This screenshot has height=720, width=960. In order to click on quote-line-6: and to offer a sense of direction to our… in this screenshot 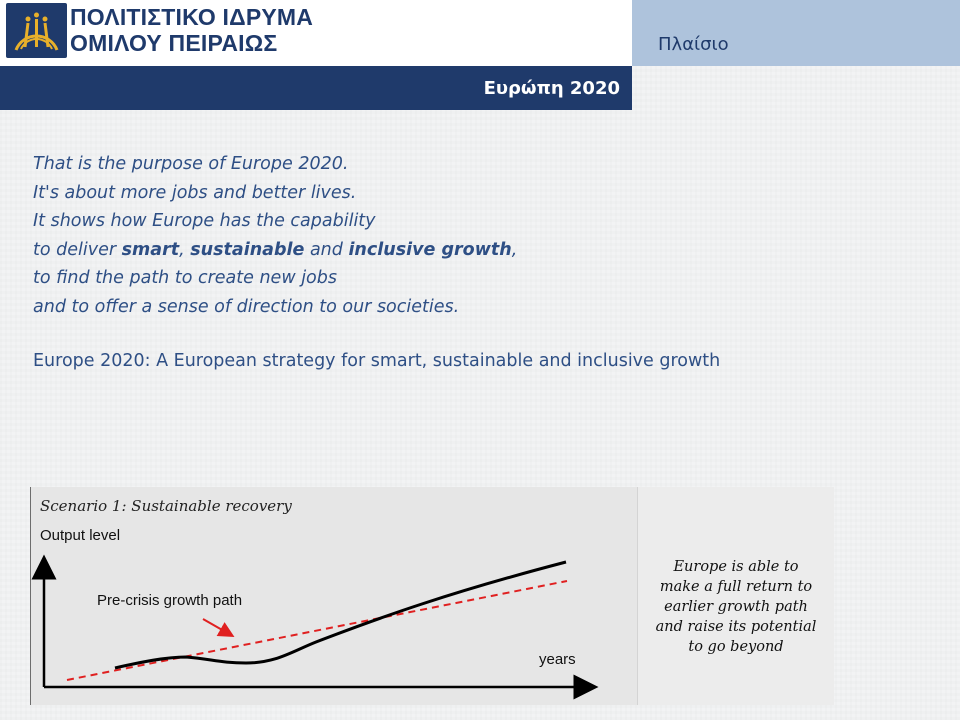, I will do `click(246, 306)`.